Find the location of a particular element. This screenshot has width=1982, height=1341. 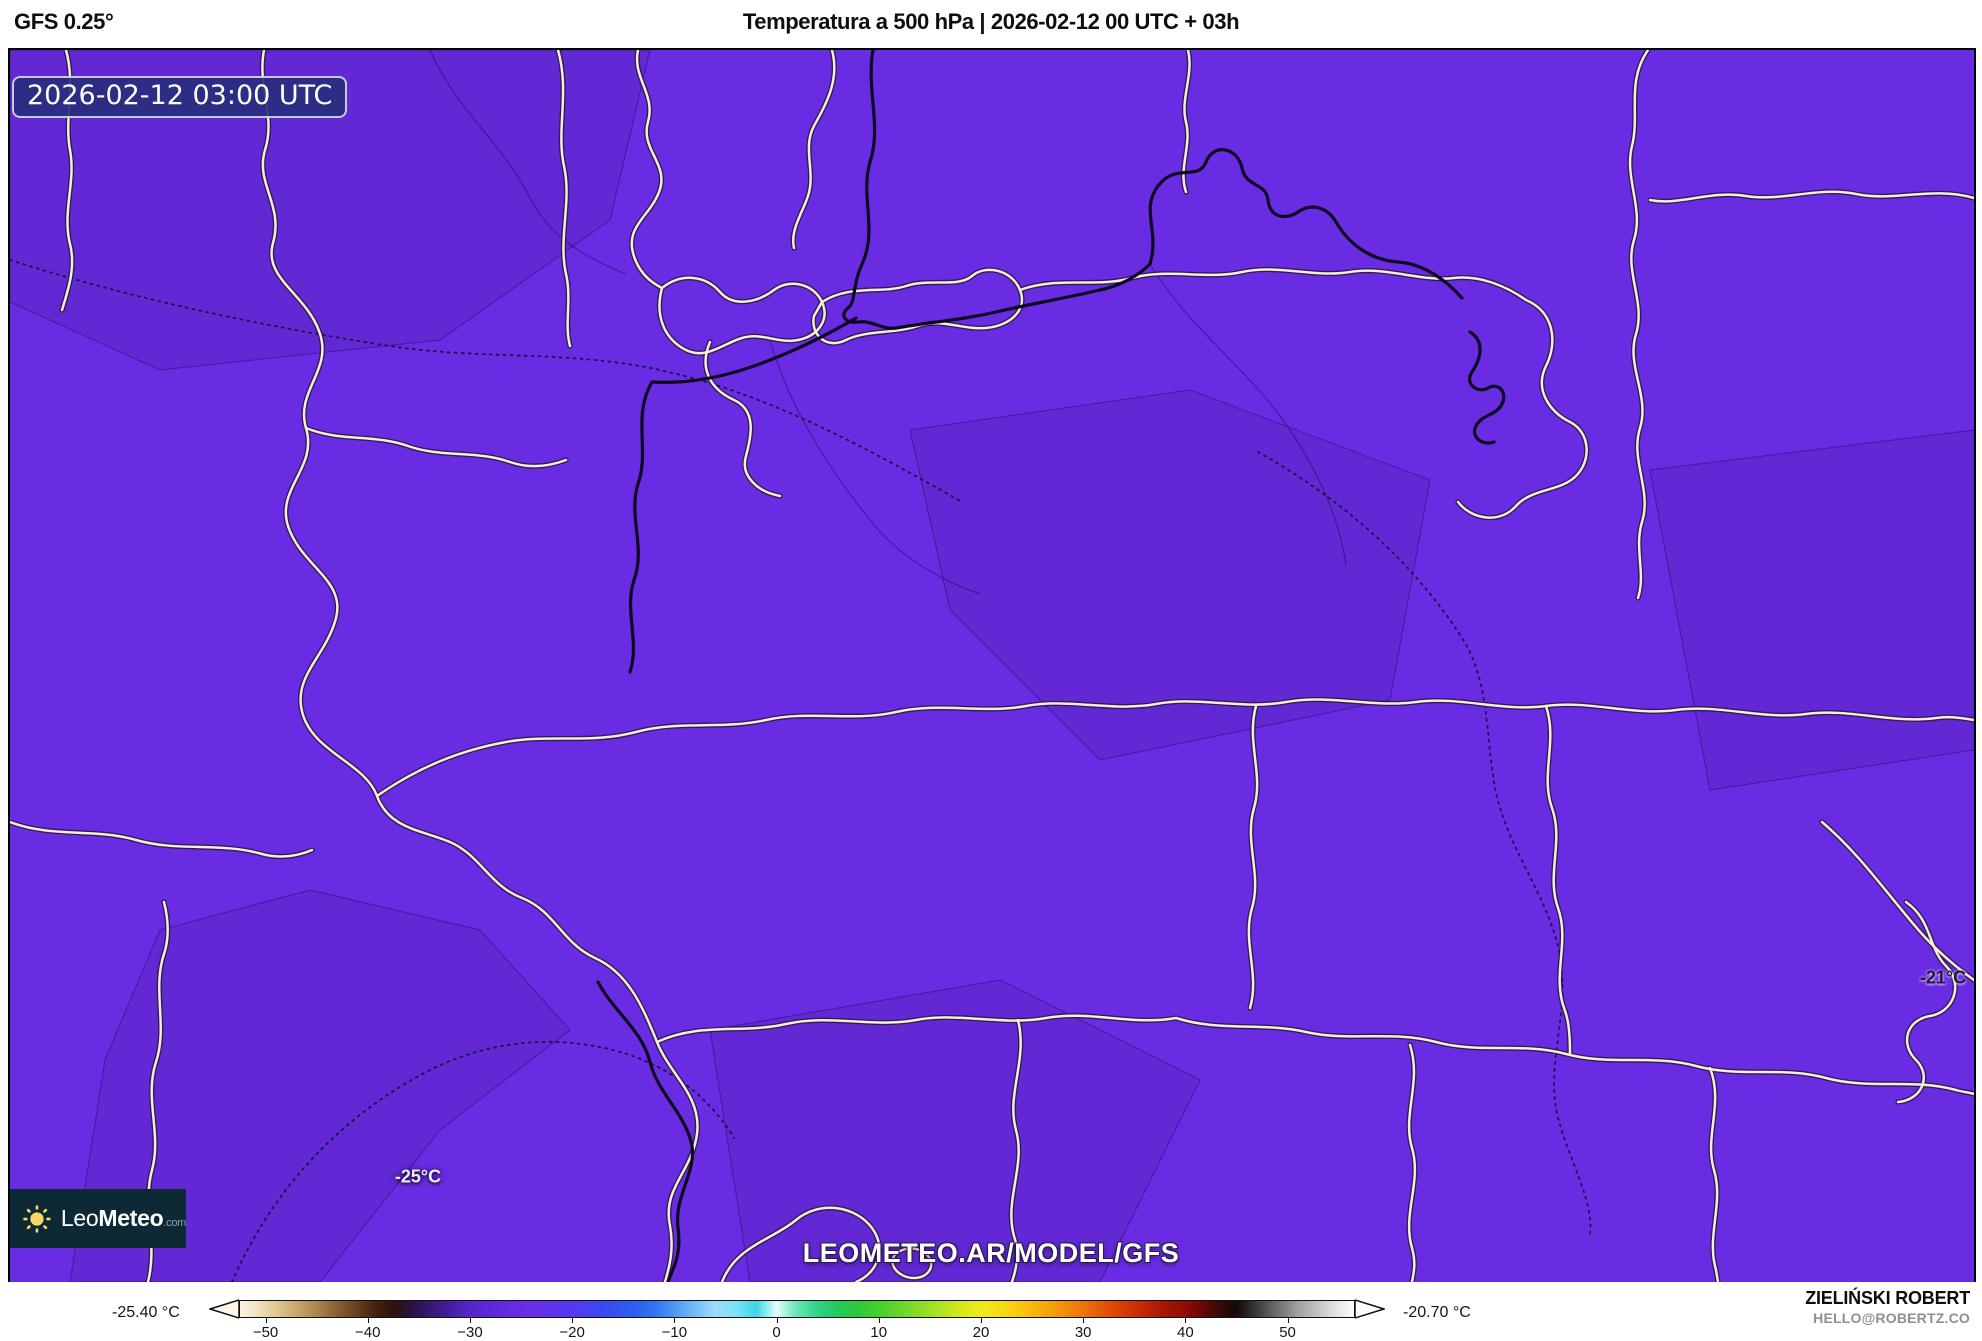

colorbar-tick-label: 0 is located at coordinates (776, 1332).